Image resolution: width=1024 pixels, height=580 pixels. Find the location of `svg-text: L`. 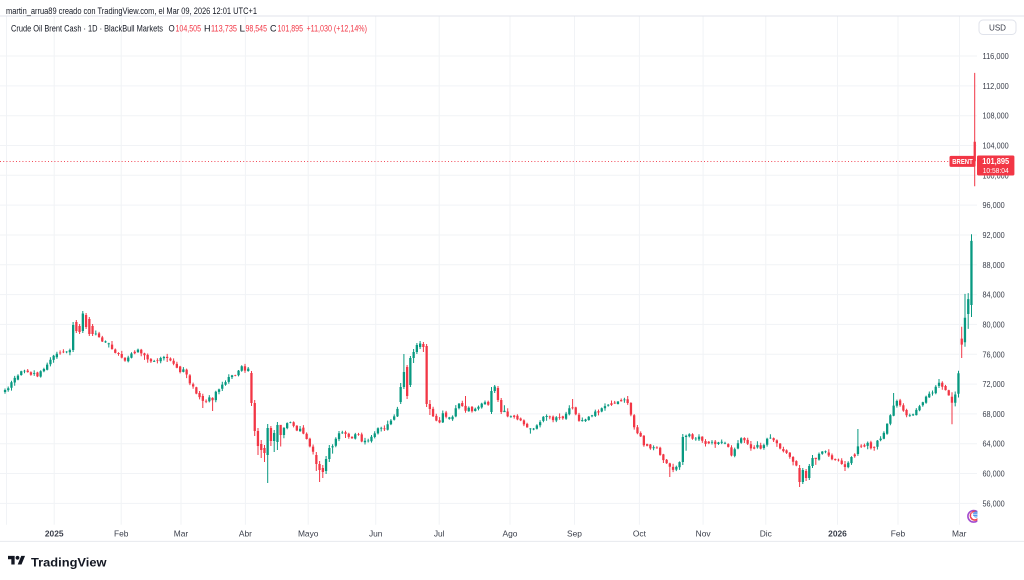

svg-text: L is located at coordinates (243, 29).